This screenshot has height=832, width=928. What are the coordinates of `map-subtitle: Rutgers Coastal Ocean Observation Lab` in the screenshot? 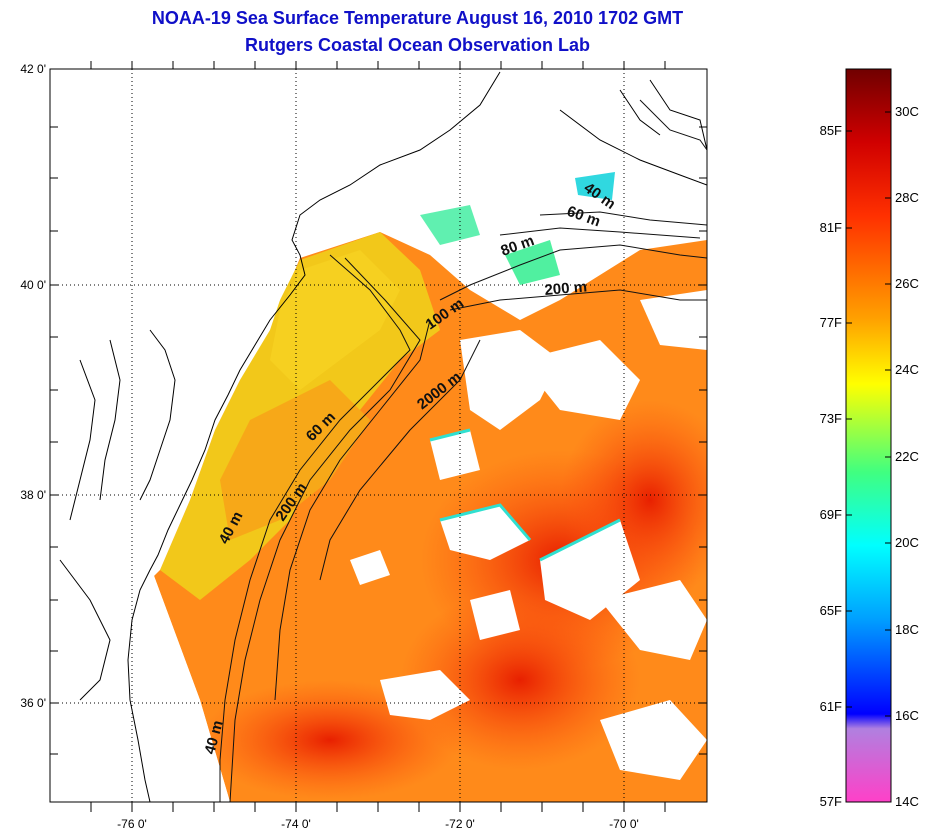 It's located at (417, 45).